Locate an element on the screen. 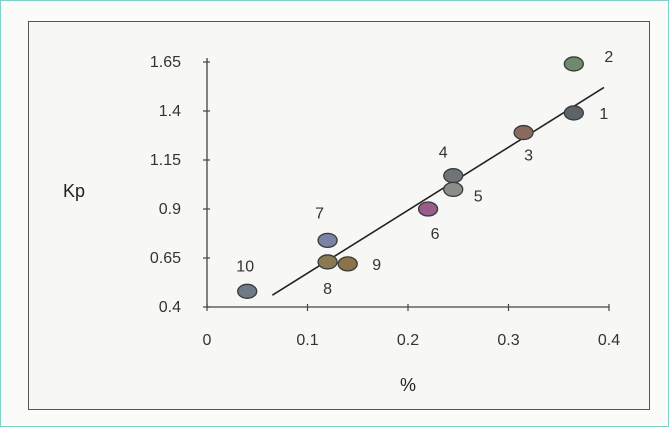 The width and height of the screenshot is (669, 427). x-tick-label: 0.2 is located at coordinates (408, 340).